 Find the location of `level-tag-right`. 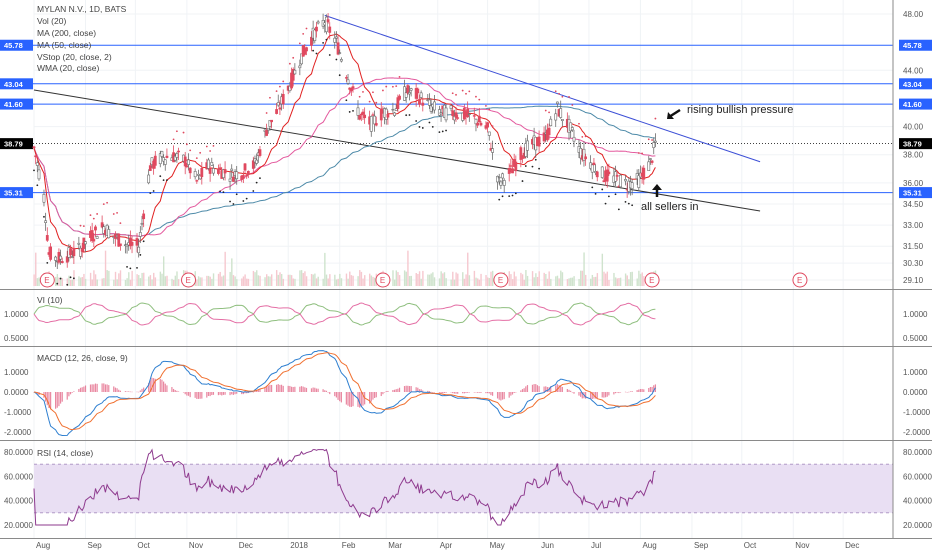

level-tag-right is located at coordinates (915, 193).